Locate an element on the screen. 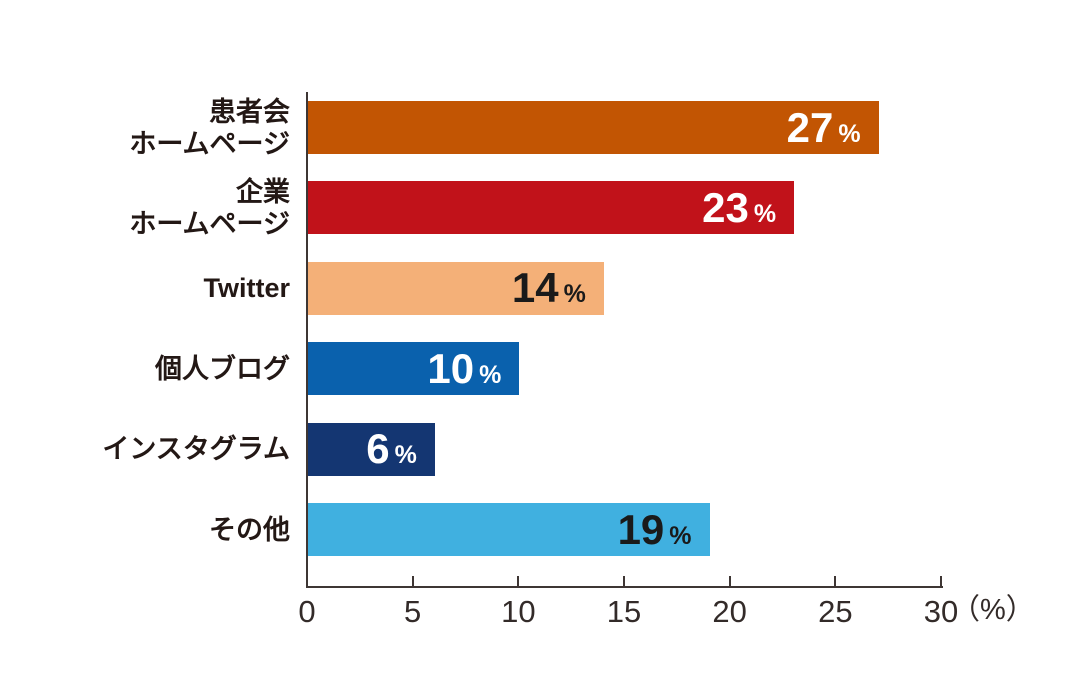 This screenshot has width=1080, height=690. value-label: 10% is located at coordinates (473, 368).